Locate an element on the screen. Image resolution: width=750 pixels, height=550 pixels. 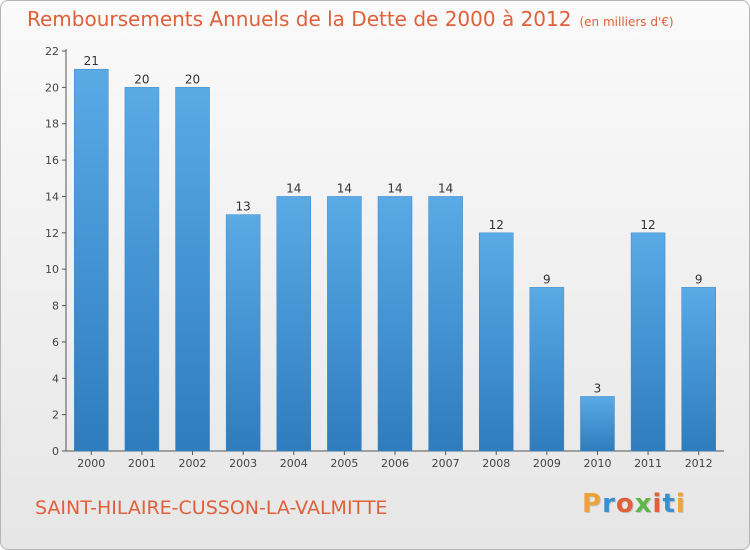
x-tick-label: 2007 is located at coordinates (446, 463).